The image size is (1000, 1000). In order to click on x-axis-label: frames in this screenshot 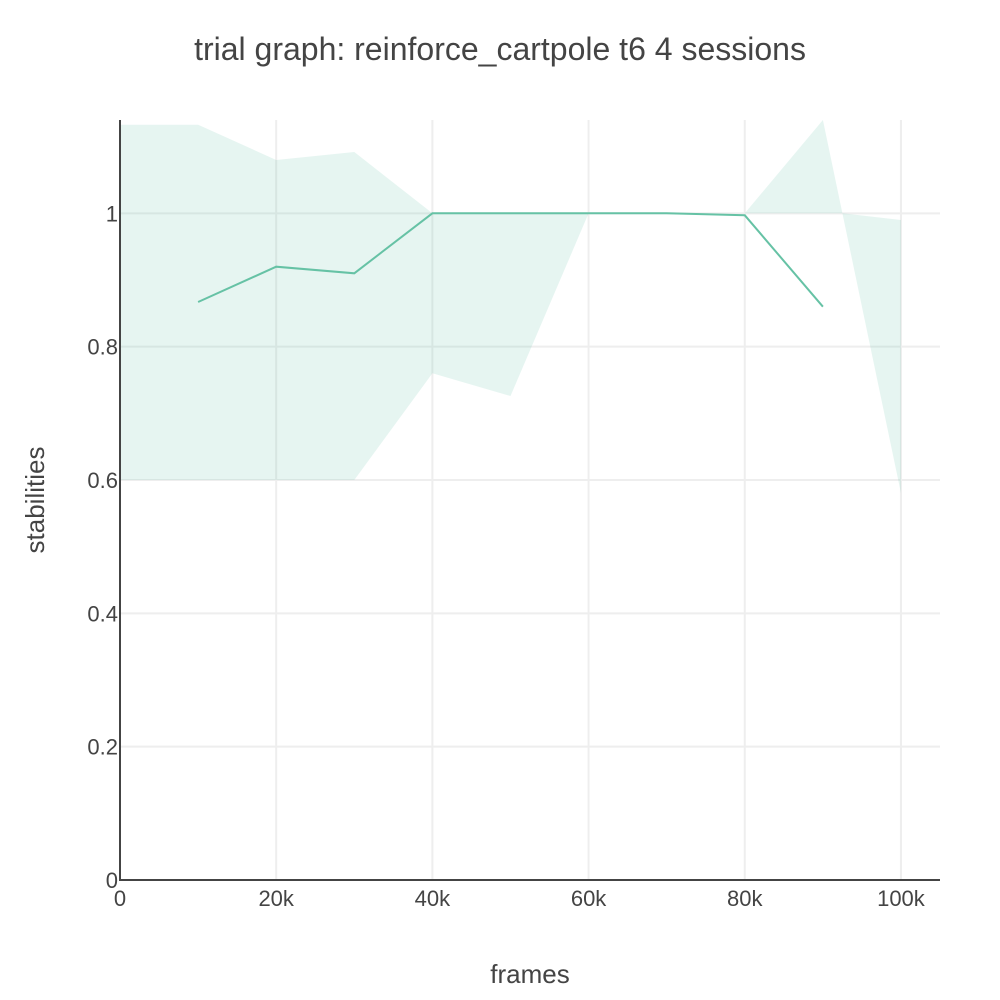, I will do `click(529, 974)`.